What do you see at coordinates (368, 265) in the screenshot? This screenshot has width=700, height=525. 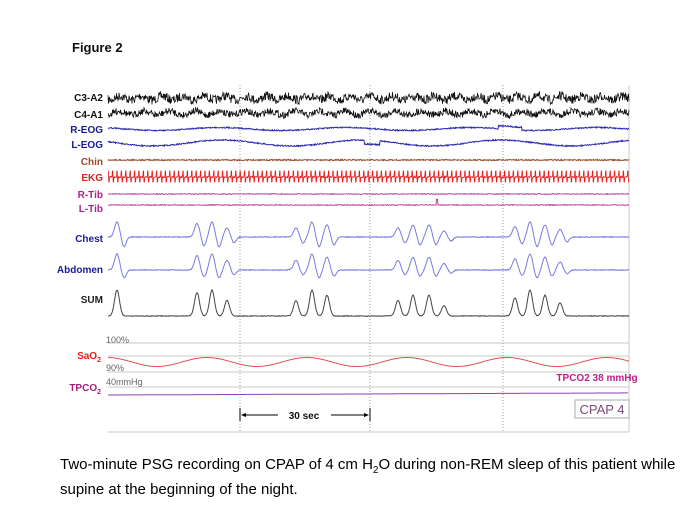 I see `trace-abdomen` at bounding box center [368, 265].